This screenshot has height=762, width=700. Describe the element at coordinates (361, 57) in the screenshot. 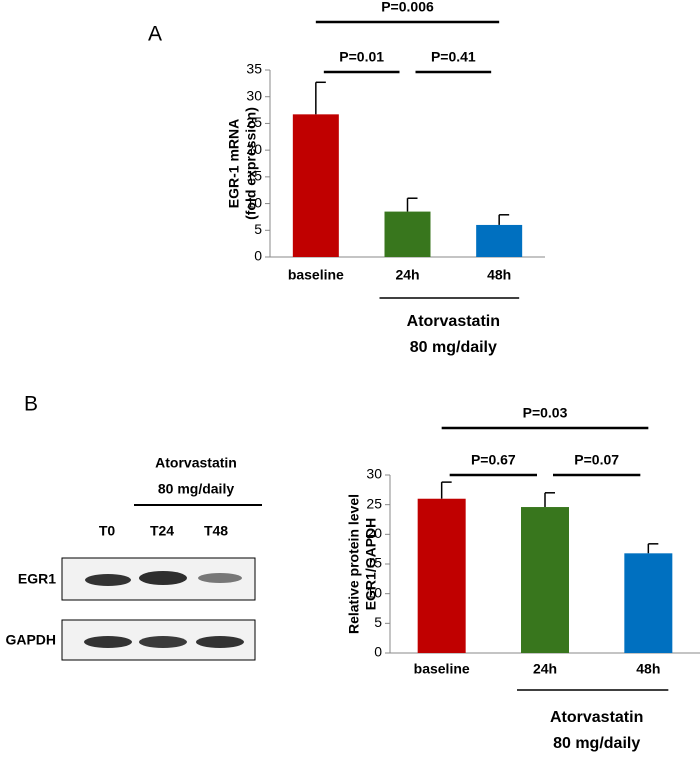

I see `p-value: P=0.01` at that location.